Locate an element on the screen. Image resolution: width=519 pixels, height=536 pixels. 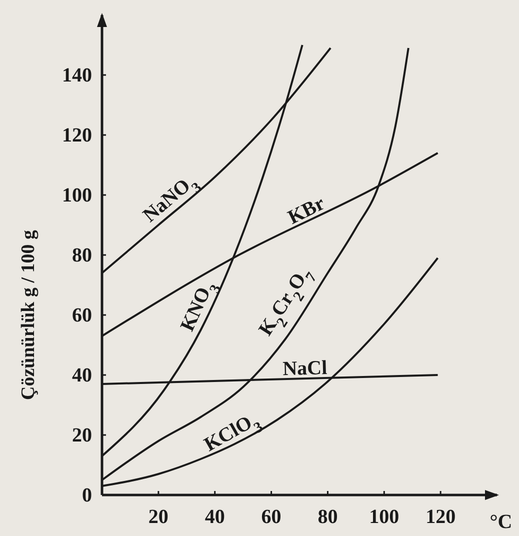
x-axis-title: °C is located at coordinates (501, 522).